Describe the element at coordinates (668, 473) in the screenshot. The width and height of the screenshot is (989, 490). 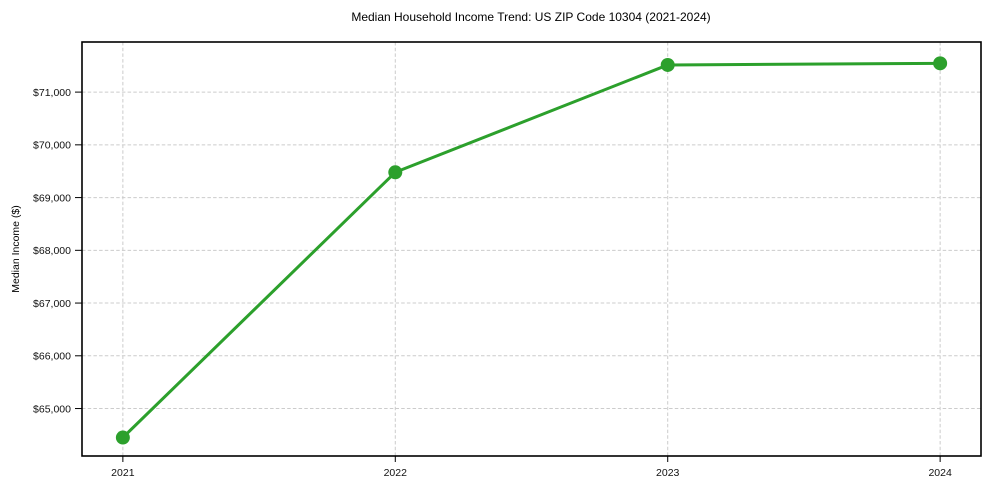
I see `x-tick-label: 2023` at that location.